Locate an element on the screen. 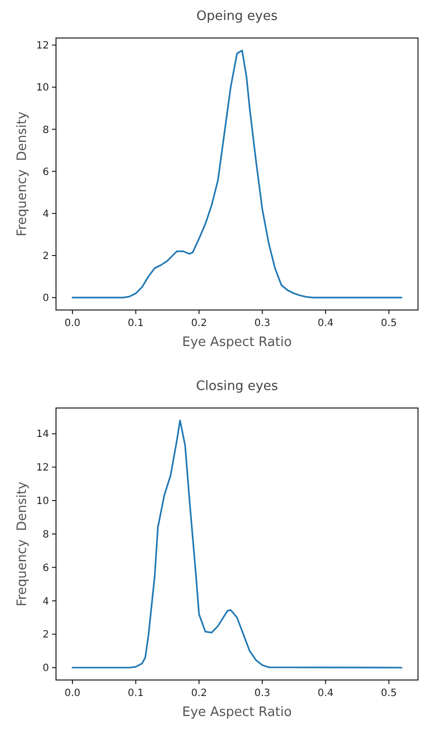  chart-title: Opeing eyes is located at coordinates (237, 16).